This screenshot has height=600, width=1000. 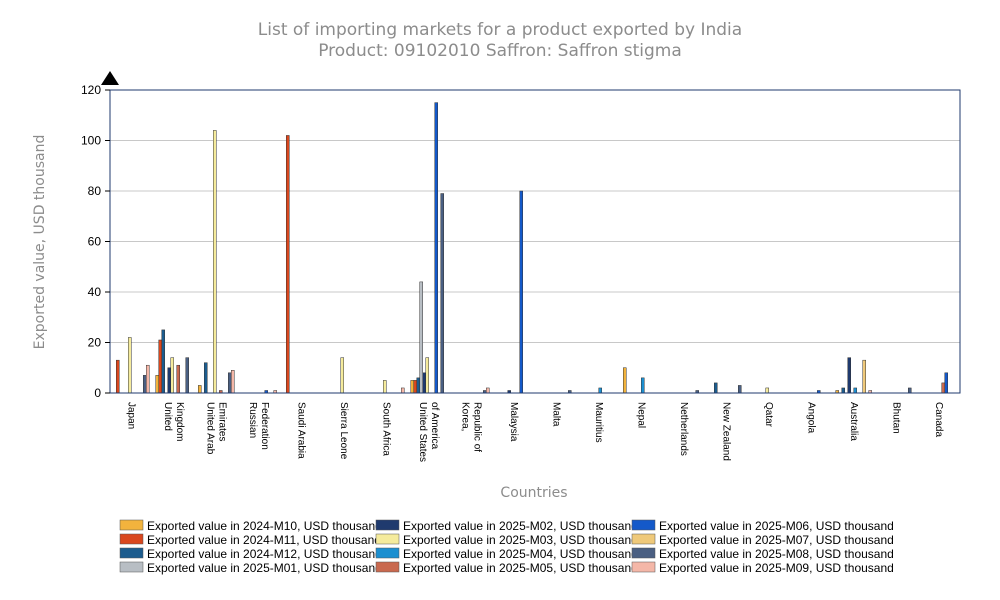 What do you see at coordinates (97, 393) in the screenshot?
I see `y-tick-label: 0` at bounding box center [97, 393].